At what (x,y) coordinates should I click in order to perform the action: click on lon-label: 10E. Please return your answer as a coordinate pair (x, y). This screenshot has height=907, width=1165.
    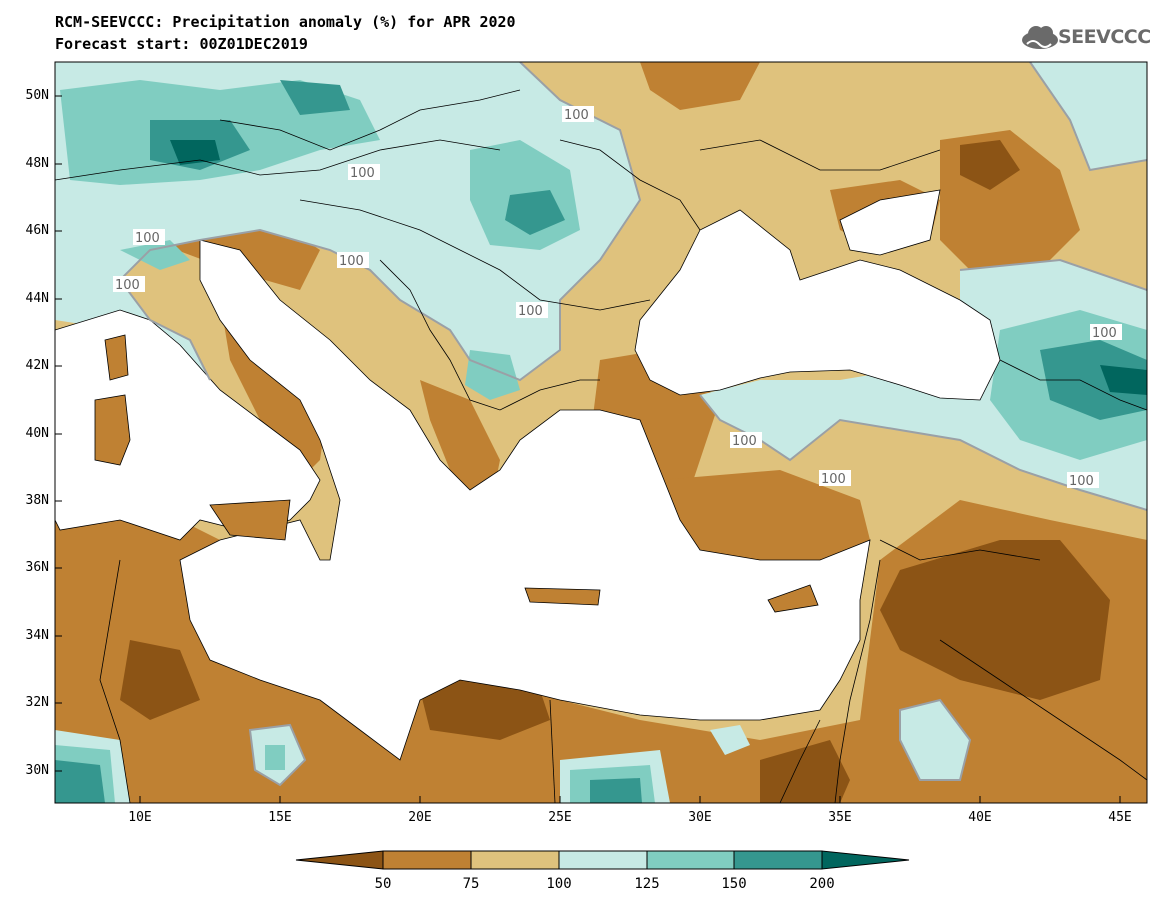
    Looking at the image, I should click on (140, 817).